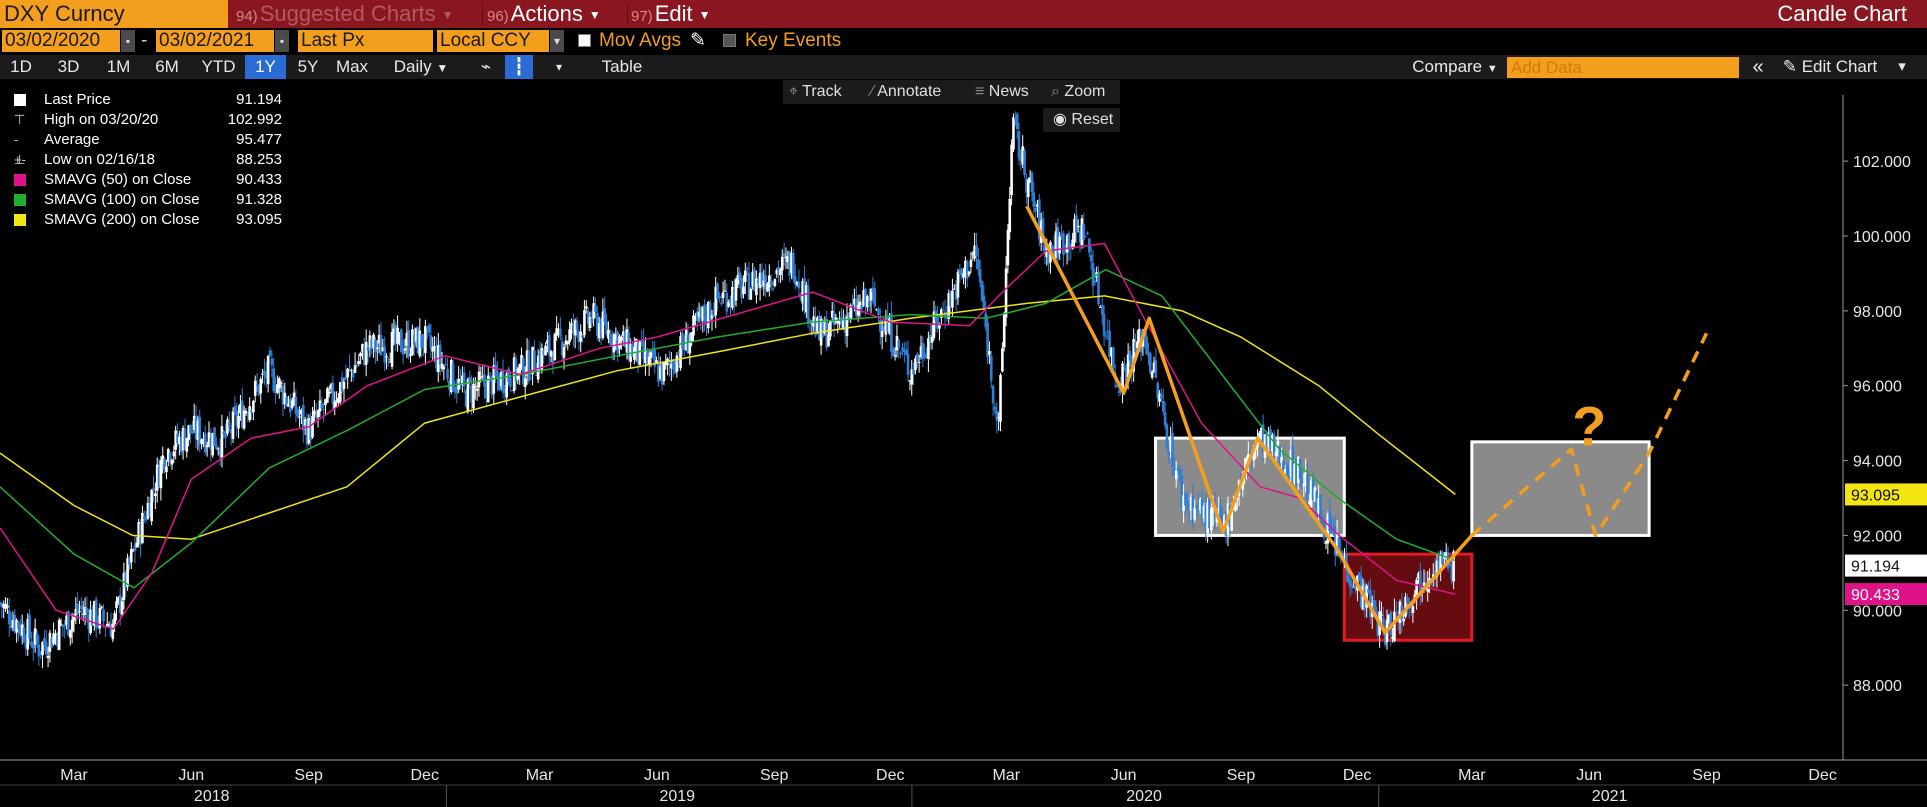 The height and width of the screenshot is (807, 1927). Describe the element at coordinates (1560, 488) in the screenshot. I see `highlight-box` at that location.